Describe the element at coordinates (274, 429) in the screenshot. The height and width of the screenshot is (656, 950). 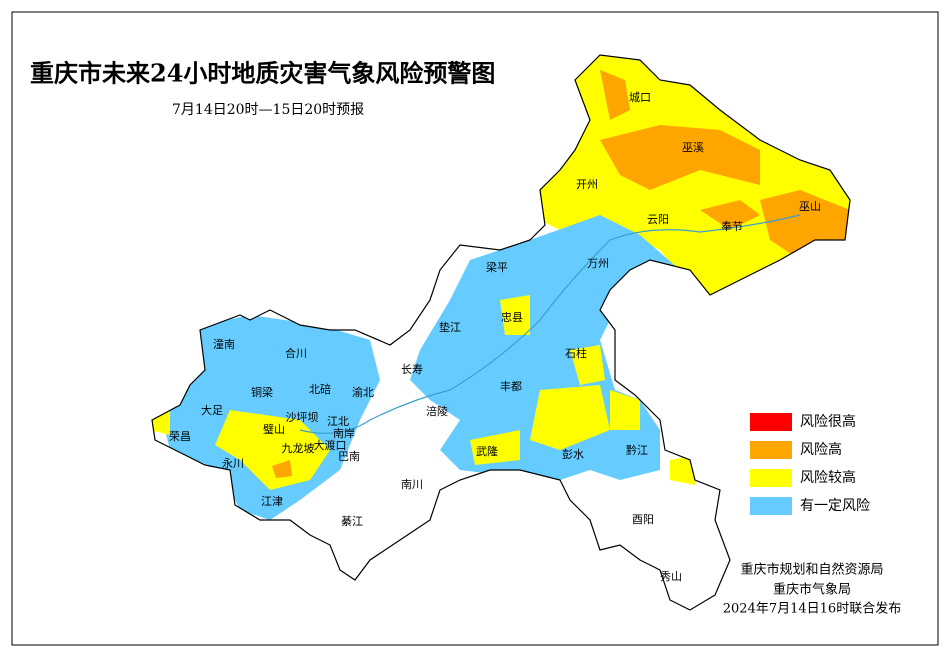
I see `district-label: 璧山` at that location.